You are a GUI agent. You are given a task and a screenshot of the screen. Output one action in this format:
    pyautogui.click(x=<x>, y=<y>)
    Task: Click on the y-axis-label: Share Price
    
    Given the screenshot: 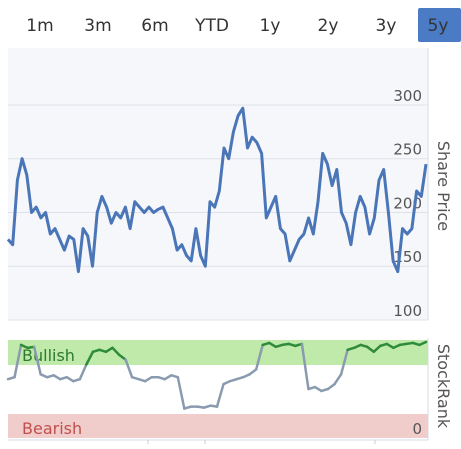 What is the action you would take?
    pyautogui.click(x=443, y=186)
    